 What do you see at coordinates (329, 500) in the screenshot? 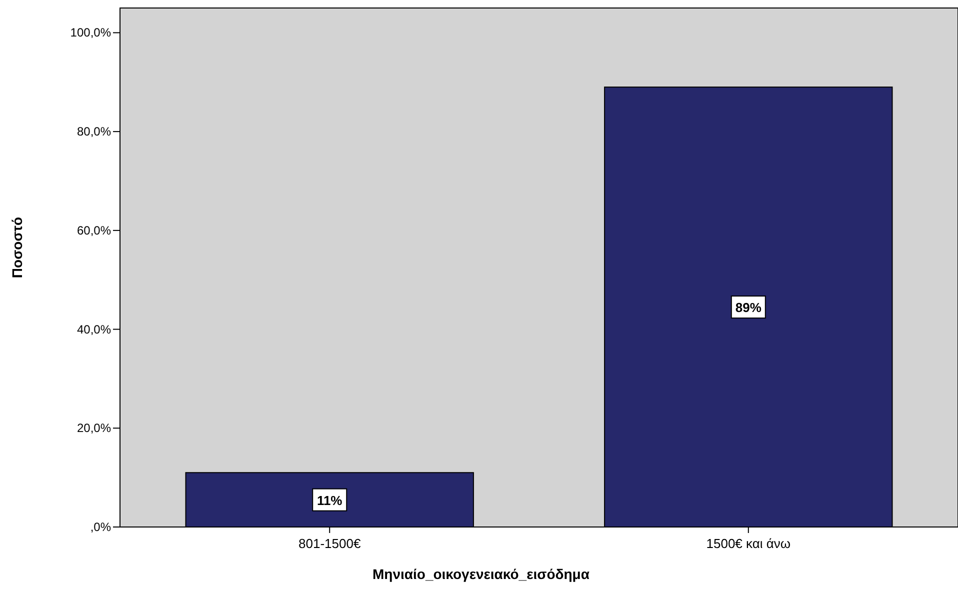
I see `data-label: 11%` at bounding box center [329, 500].